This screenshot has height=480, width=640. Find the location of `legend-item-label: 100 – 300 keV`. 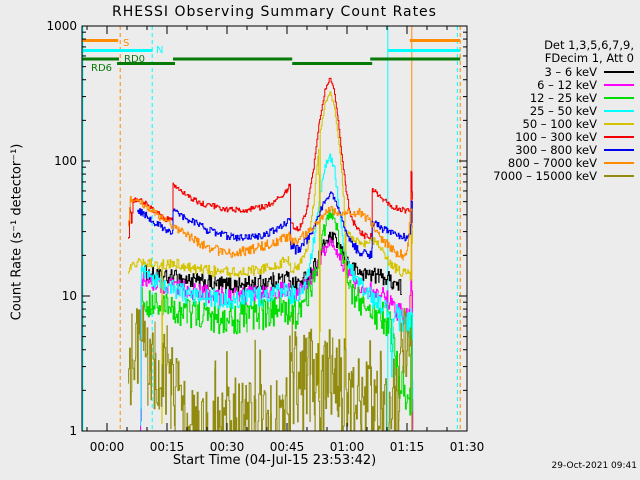

legend-item-label: 100 – 300 keV is located at coordinates (556, 137).